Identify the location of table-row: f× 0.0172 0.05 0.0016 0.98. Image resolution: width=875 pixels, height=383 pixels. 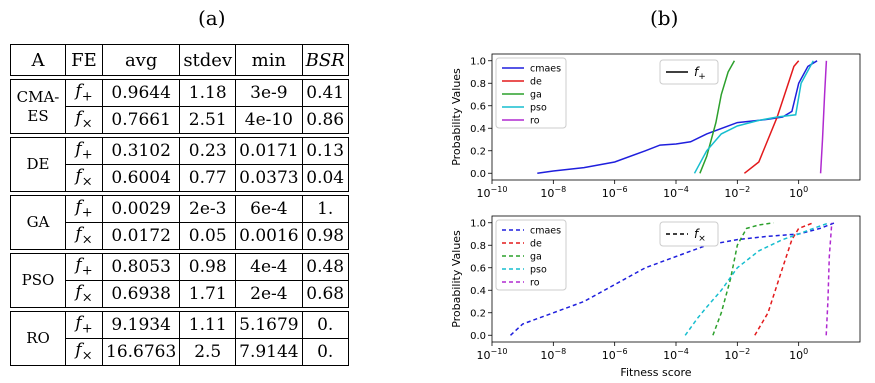
(180, 236).